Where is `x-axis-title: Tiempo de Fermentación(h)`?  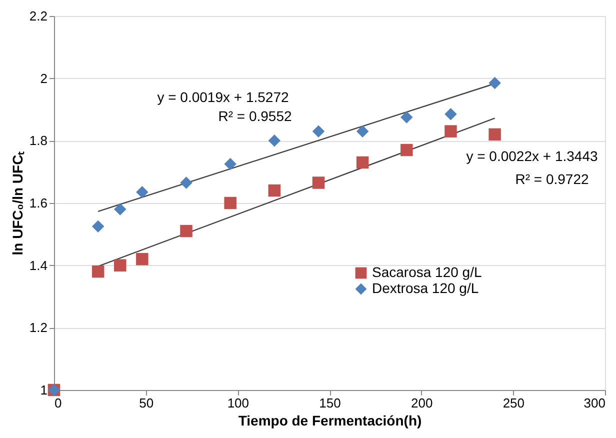 x-axis-title: Tiempo de Fermentación(h) is located at coordinates (330, 420).